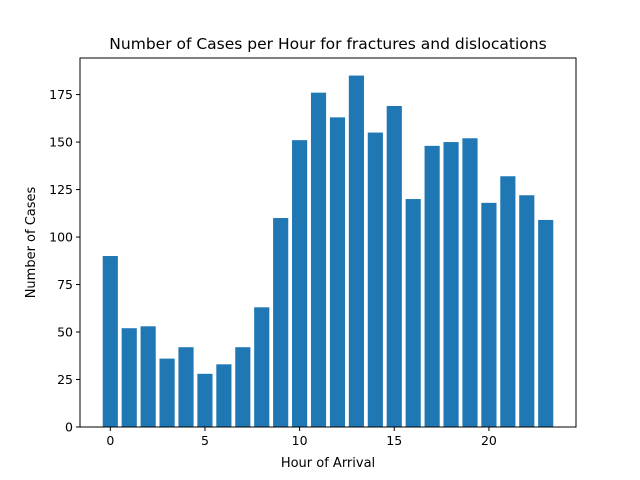 The width and height of the screenshot is (640, 480). What do you see at coordinates (205, 440) in the screenshot?
I see `x-tick-label: 5` at bounding box center [205, 440].